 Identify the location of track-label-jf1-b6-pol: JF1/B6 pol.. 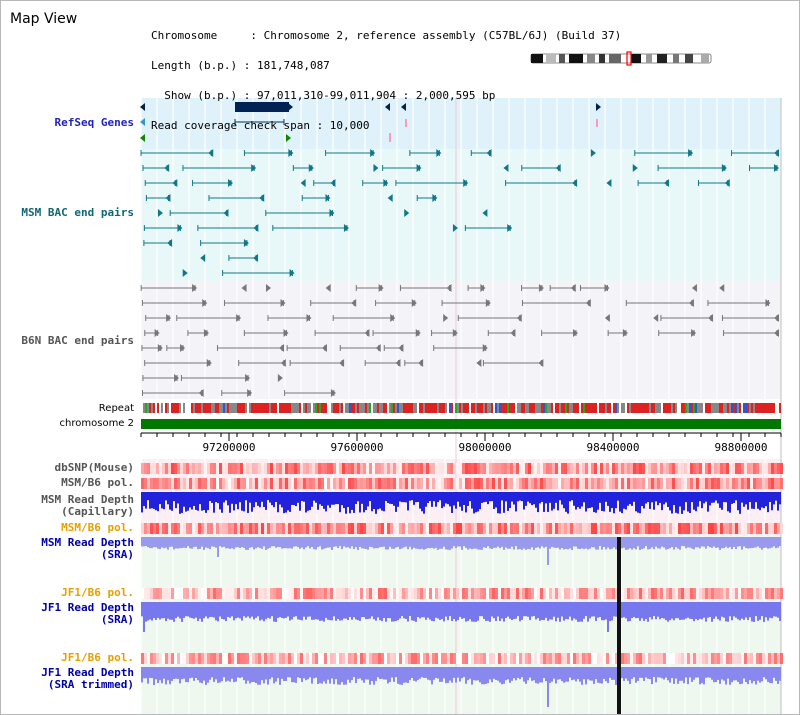
(97, 592).